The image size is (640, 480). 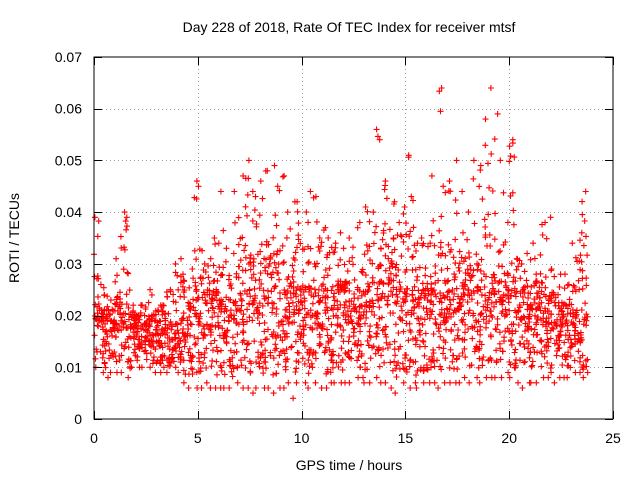 What do you see at coordinates (406, 438) in the screenshot?
I see `x-tick-label: 15` at bounding box center [406, 438].